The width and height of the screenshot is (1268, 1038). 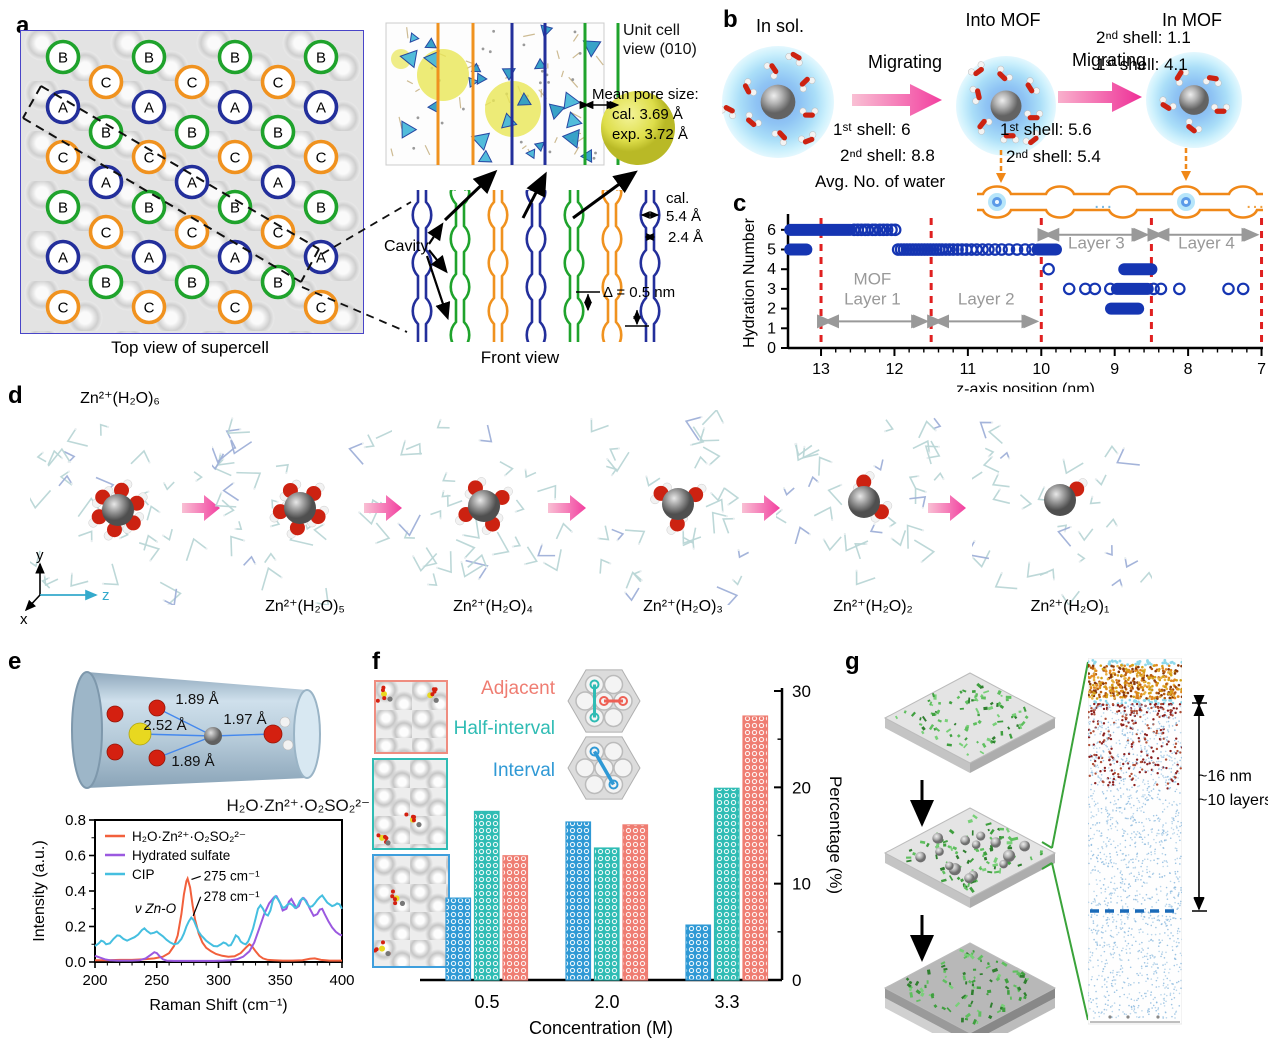 I want to click on bond-distance: 1.89 Å, so click(x=196, y=699).